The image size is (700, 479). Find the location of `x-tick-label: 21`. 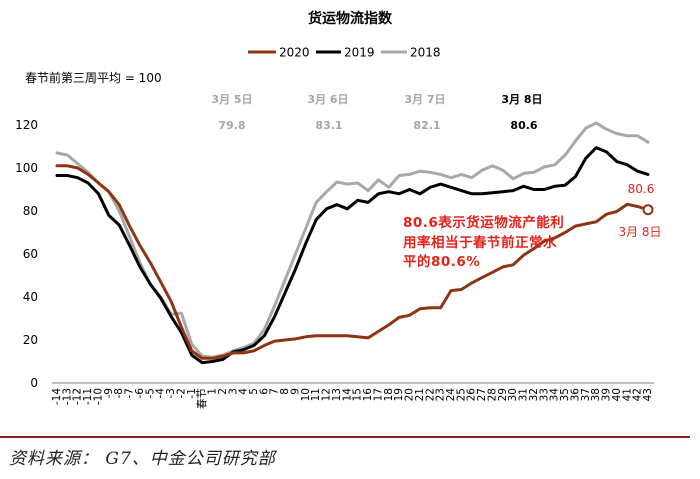

x-tick-label: 21 is located at coordinates (420, 394).